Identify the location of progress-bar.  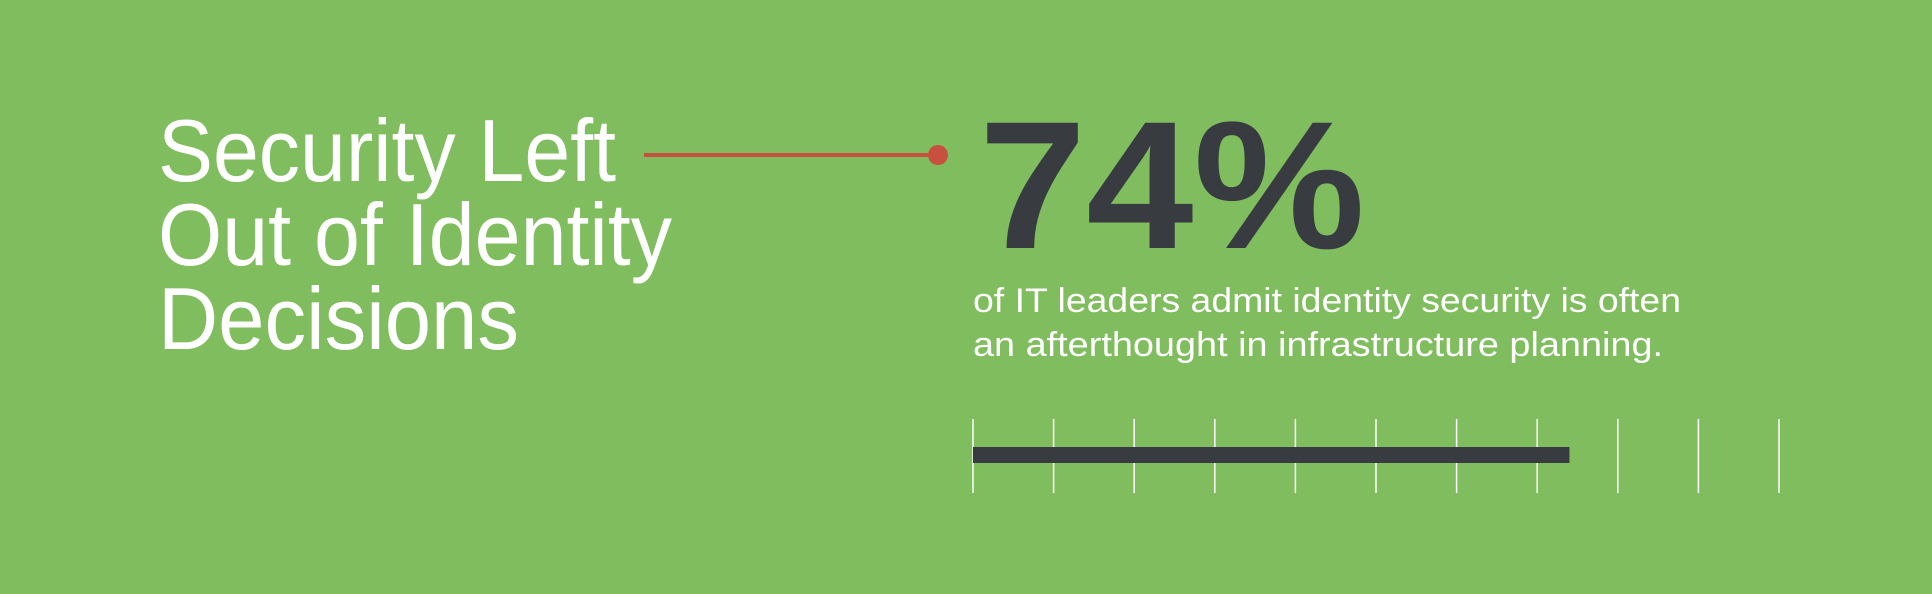
(1376, 456).